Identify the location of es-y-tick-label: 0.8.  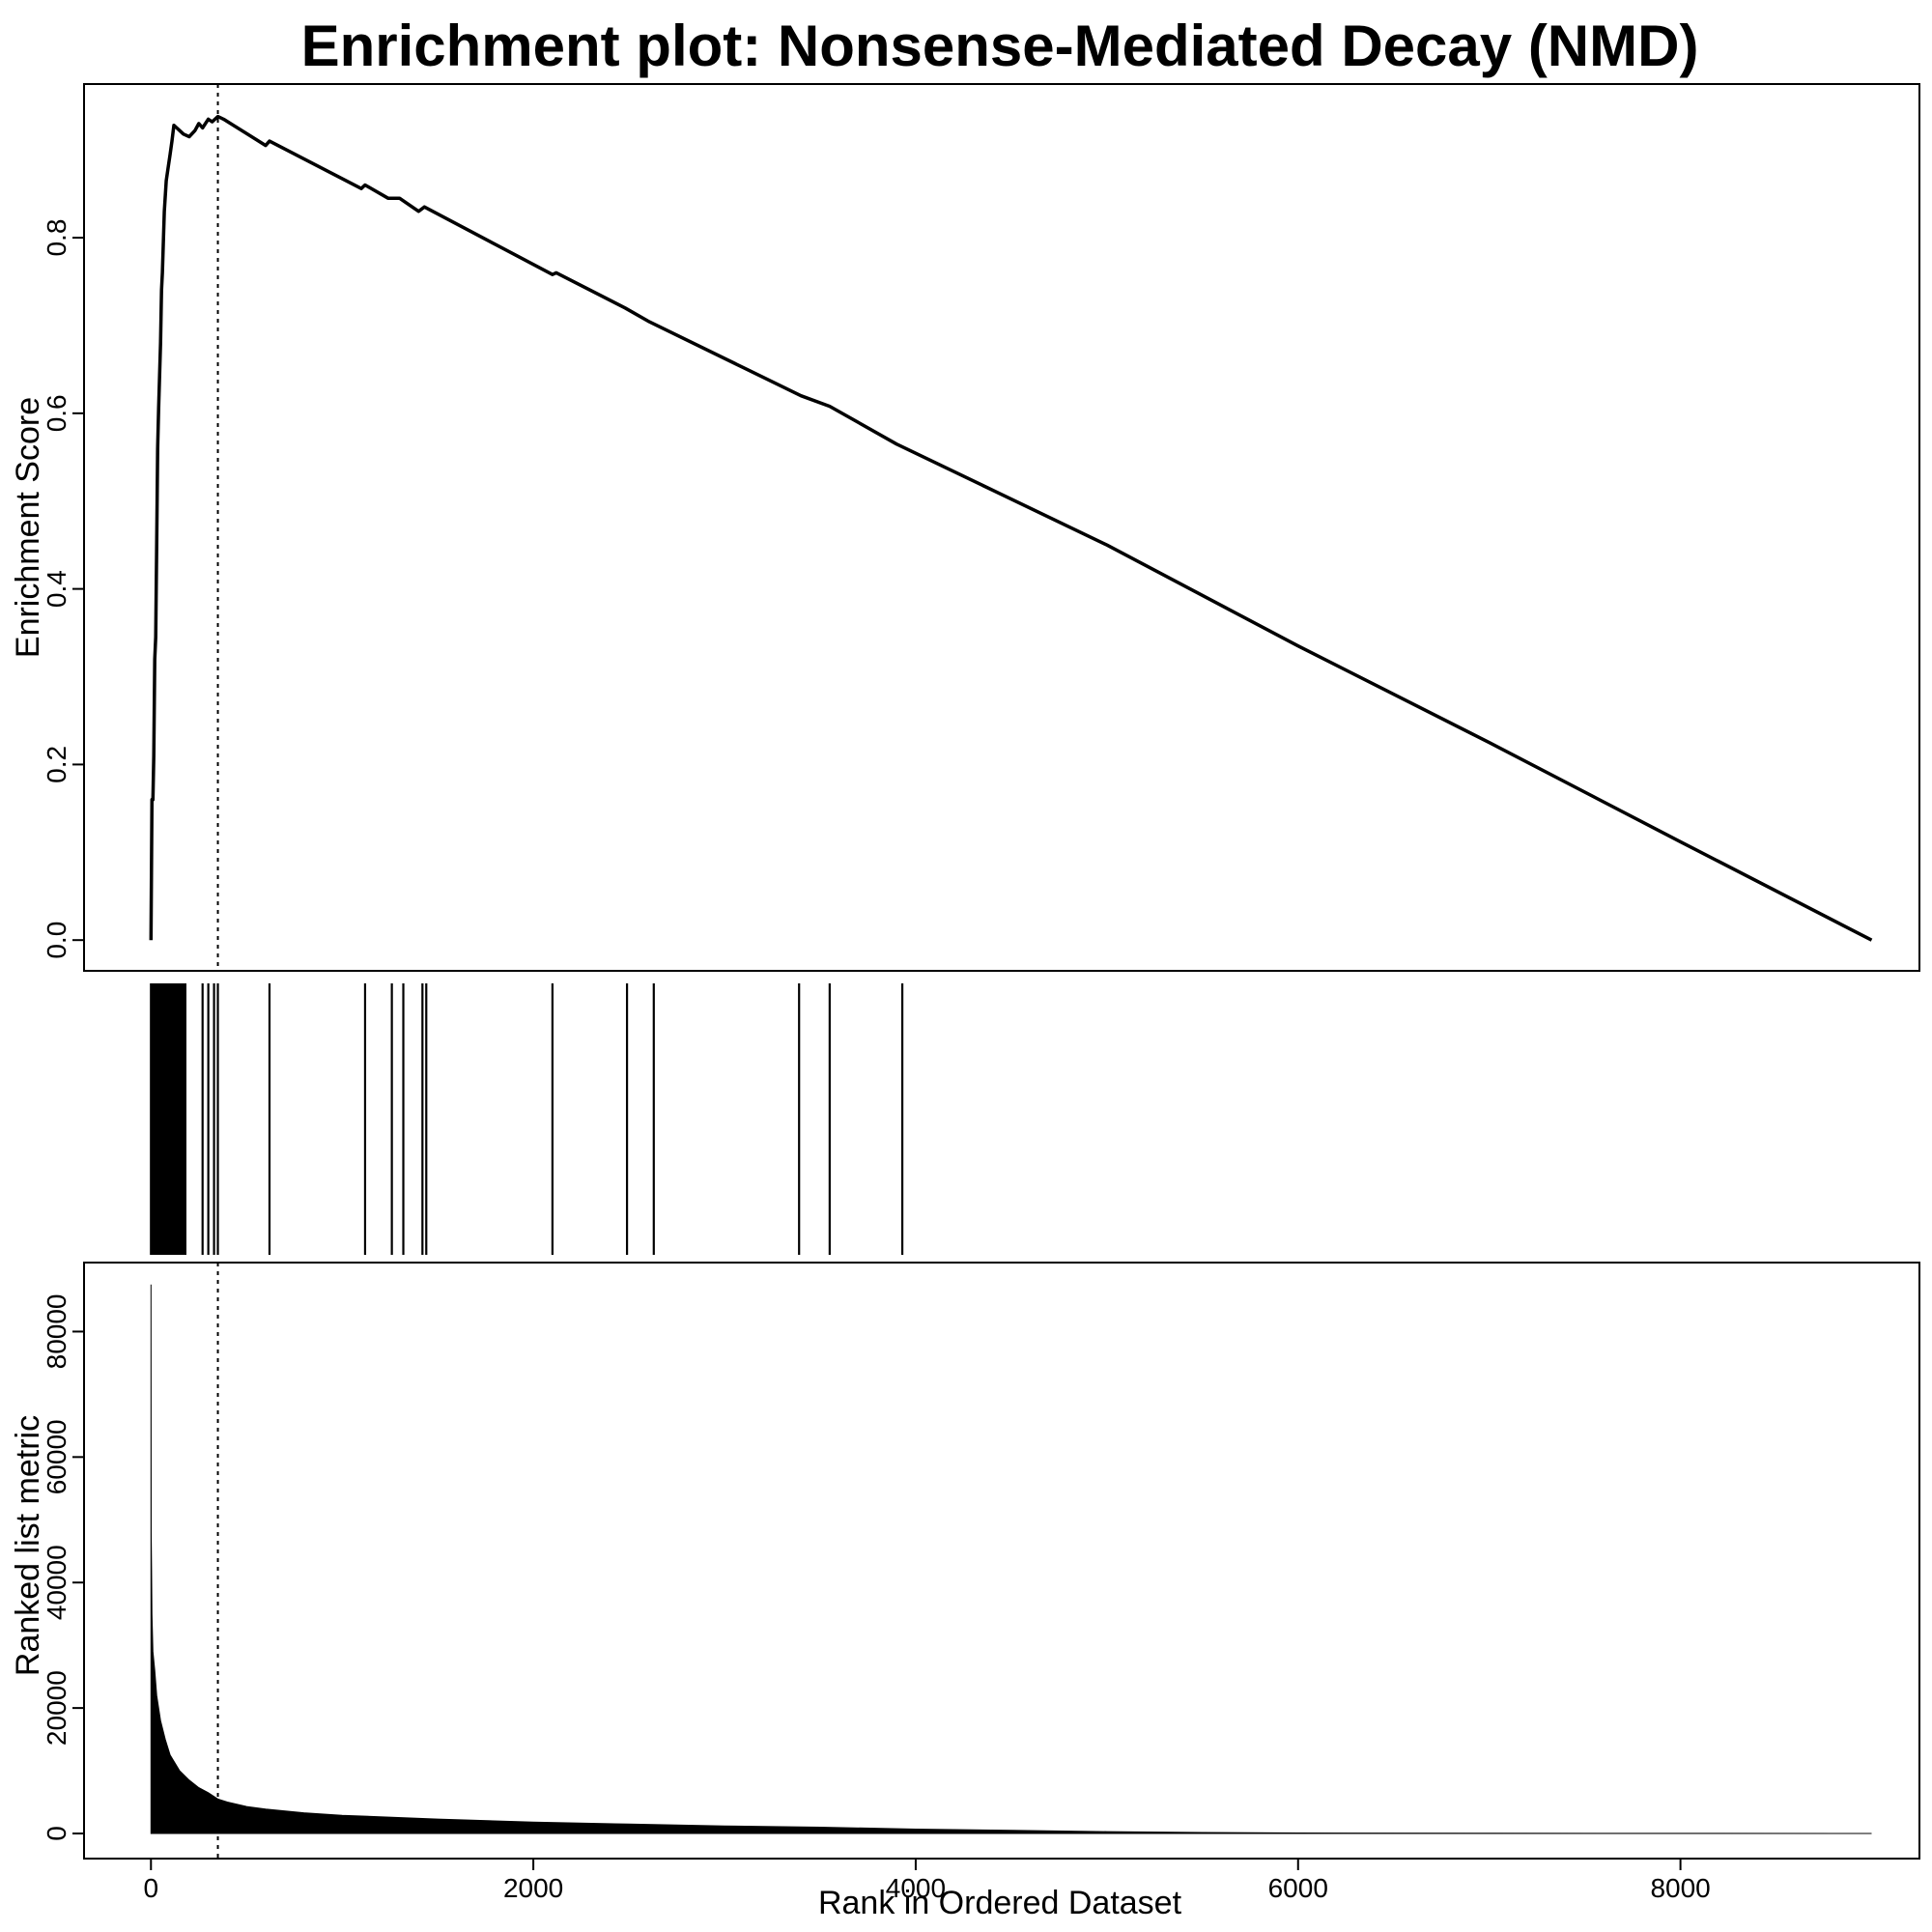
(56, 238).